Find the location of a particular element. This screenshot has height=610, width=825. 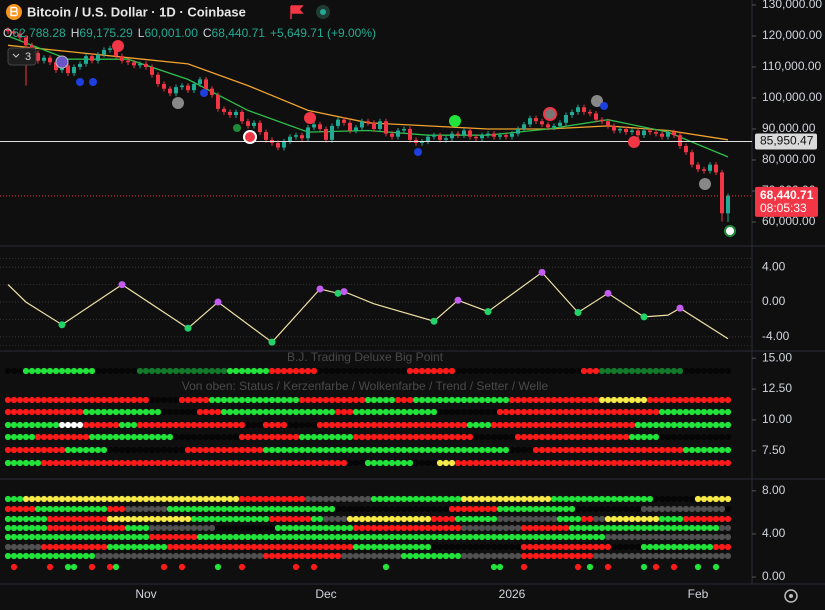

flag-icon is located at coordinates (297, 12).